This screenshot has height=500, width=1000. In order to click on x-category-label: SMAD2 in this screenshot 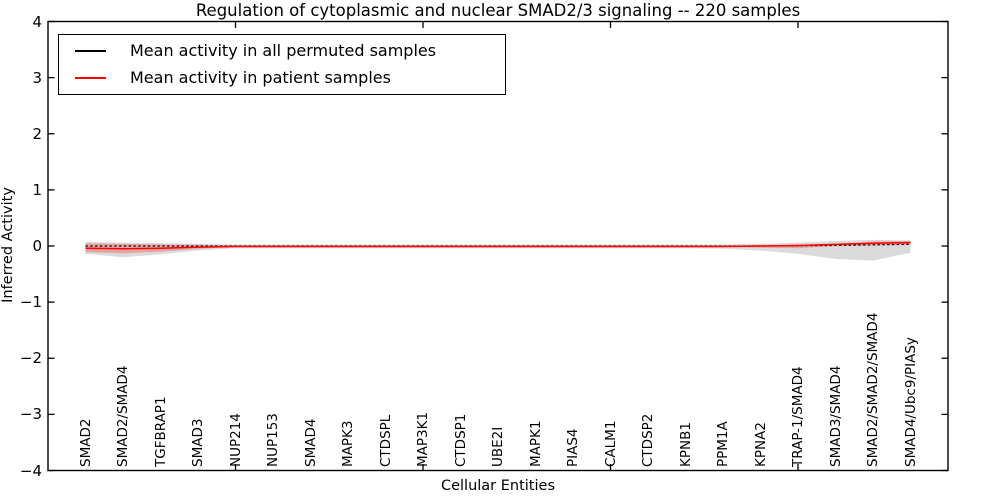, I will do `click(85, 442)`.